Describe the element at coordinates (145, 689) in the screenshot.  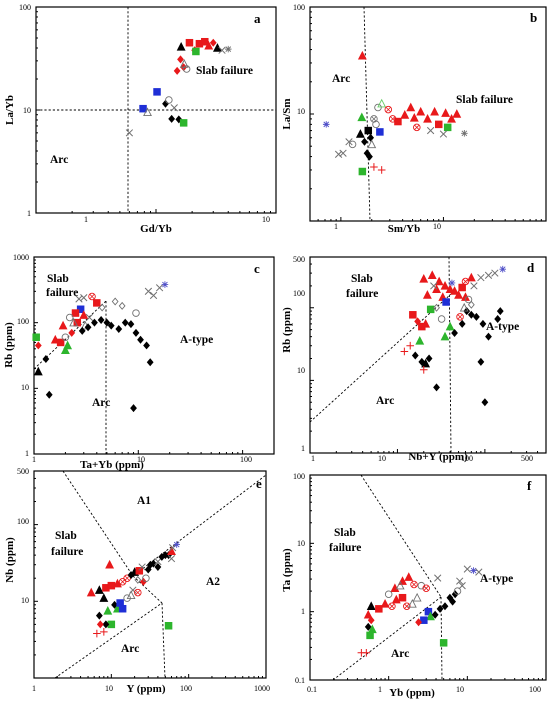
I see `x-axis-label: Y (ppm)` at that location.